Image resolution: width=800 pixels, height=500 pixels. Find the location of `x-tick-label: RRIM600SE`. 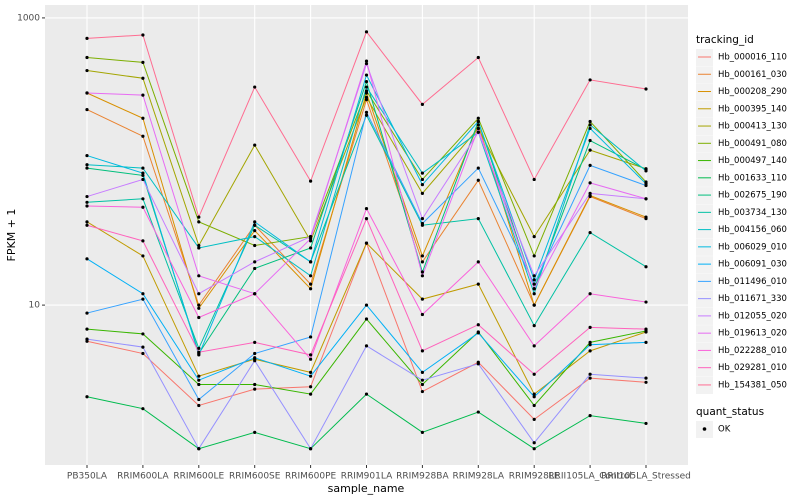

x-tick-label: RRIM600SE is located at coordinates (255, 477).